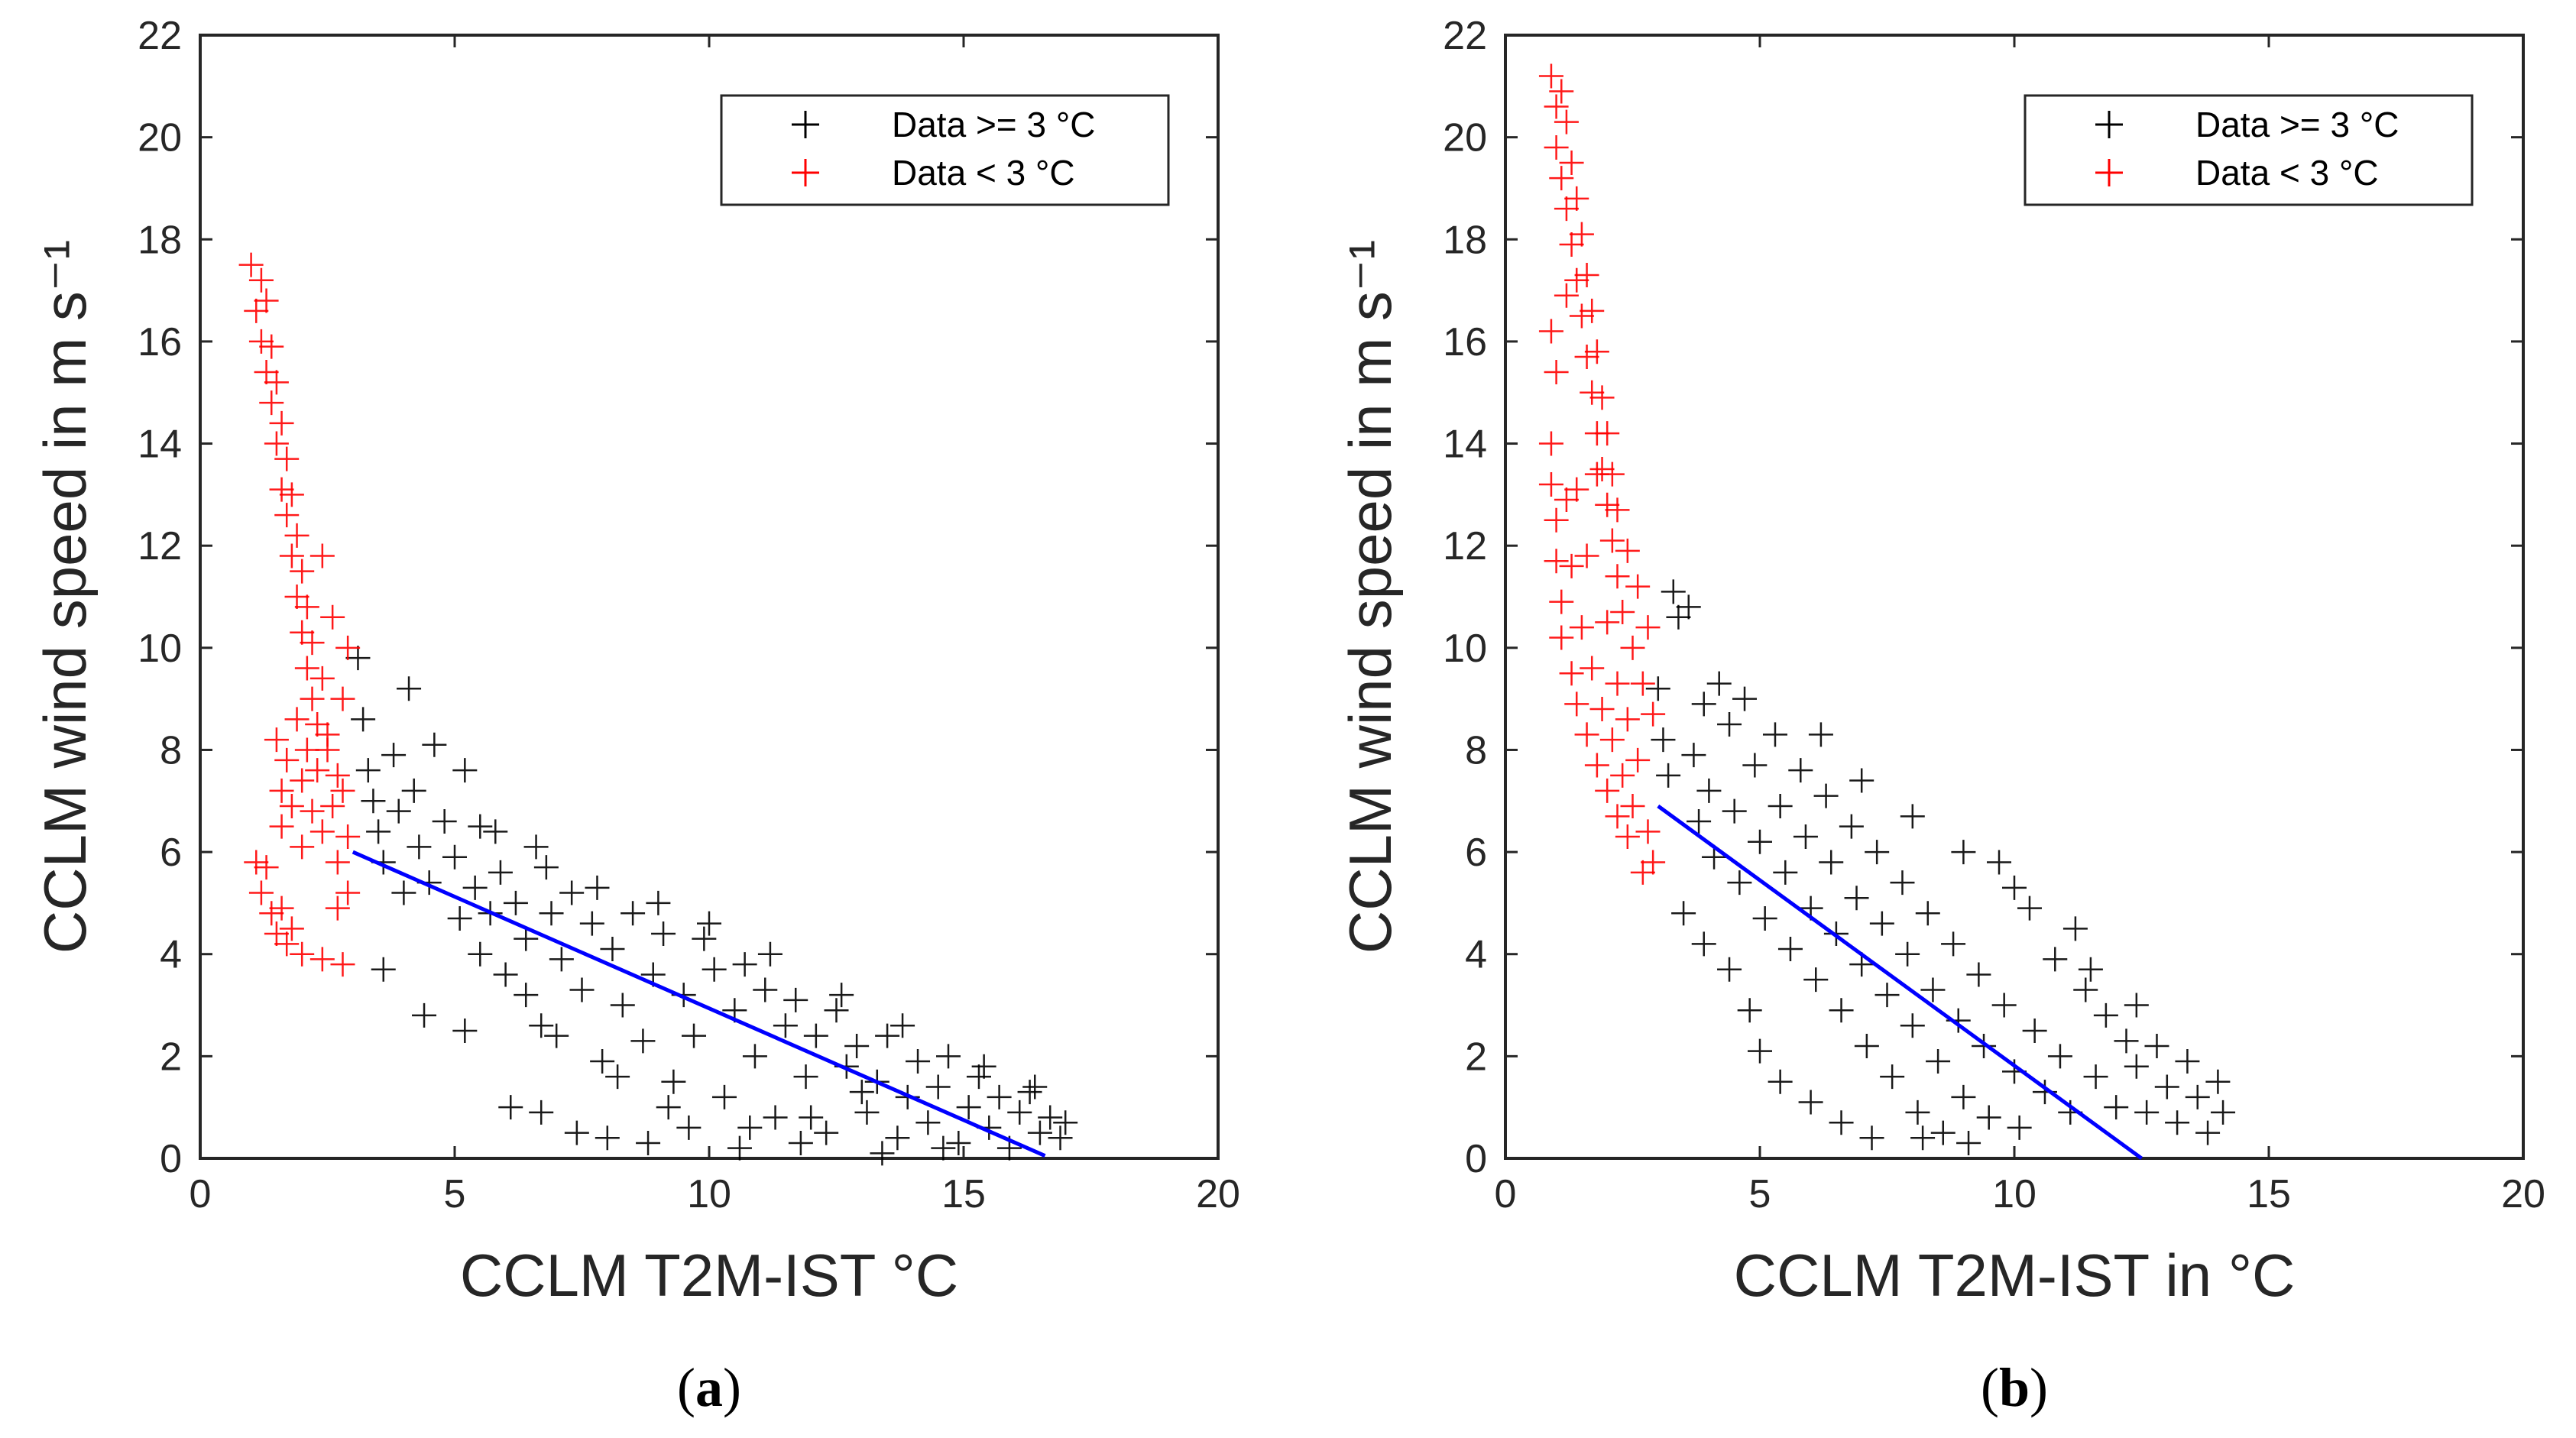 Image resolution: width=2576 pixels, height=1438 pixels. Describe the element at coordinates (1465, 342) in the screenshot. I see `panel-b-y-tick-label: 16` at that location.